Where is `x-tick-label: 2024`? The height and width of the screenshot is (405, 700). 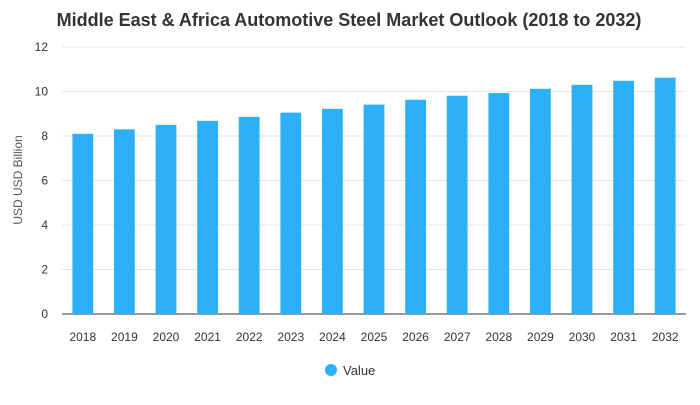 x-tick-label: 2024 is located at coordinates (332, 337).